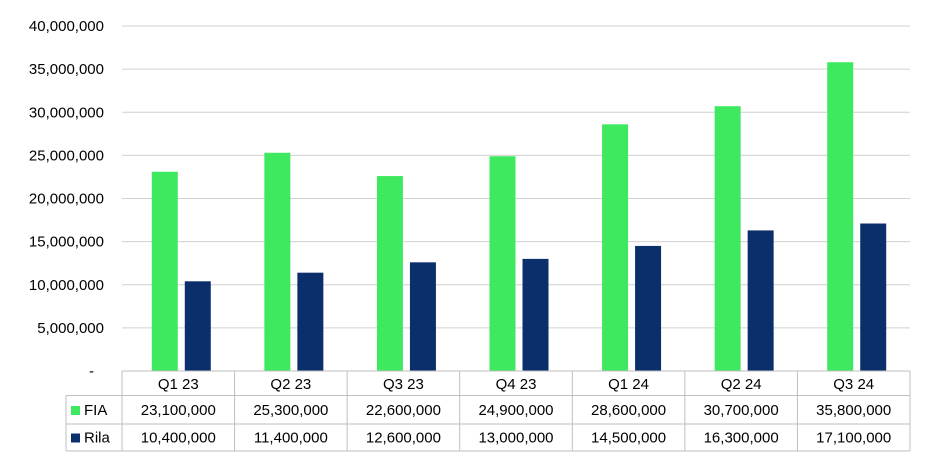 This screenshot has width=925, height=461. I want to click on y-tick-label: 40,000,000, so click(66, 26).